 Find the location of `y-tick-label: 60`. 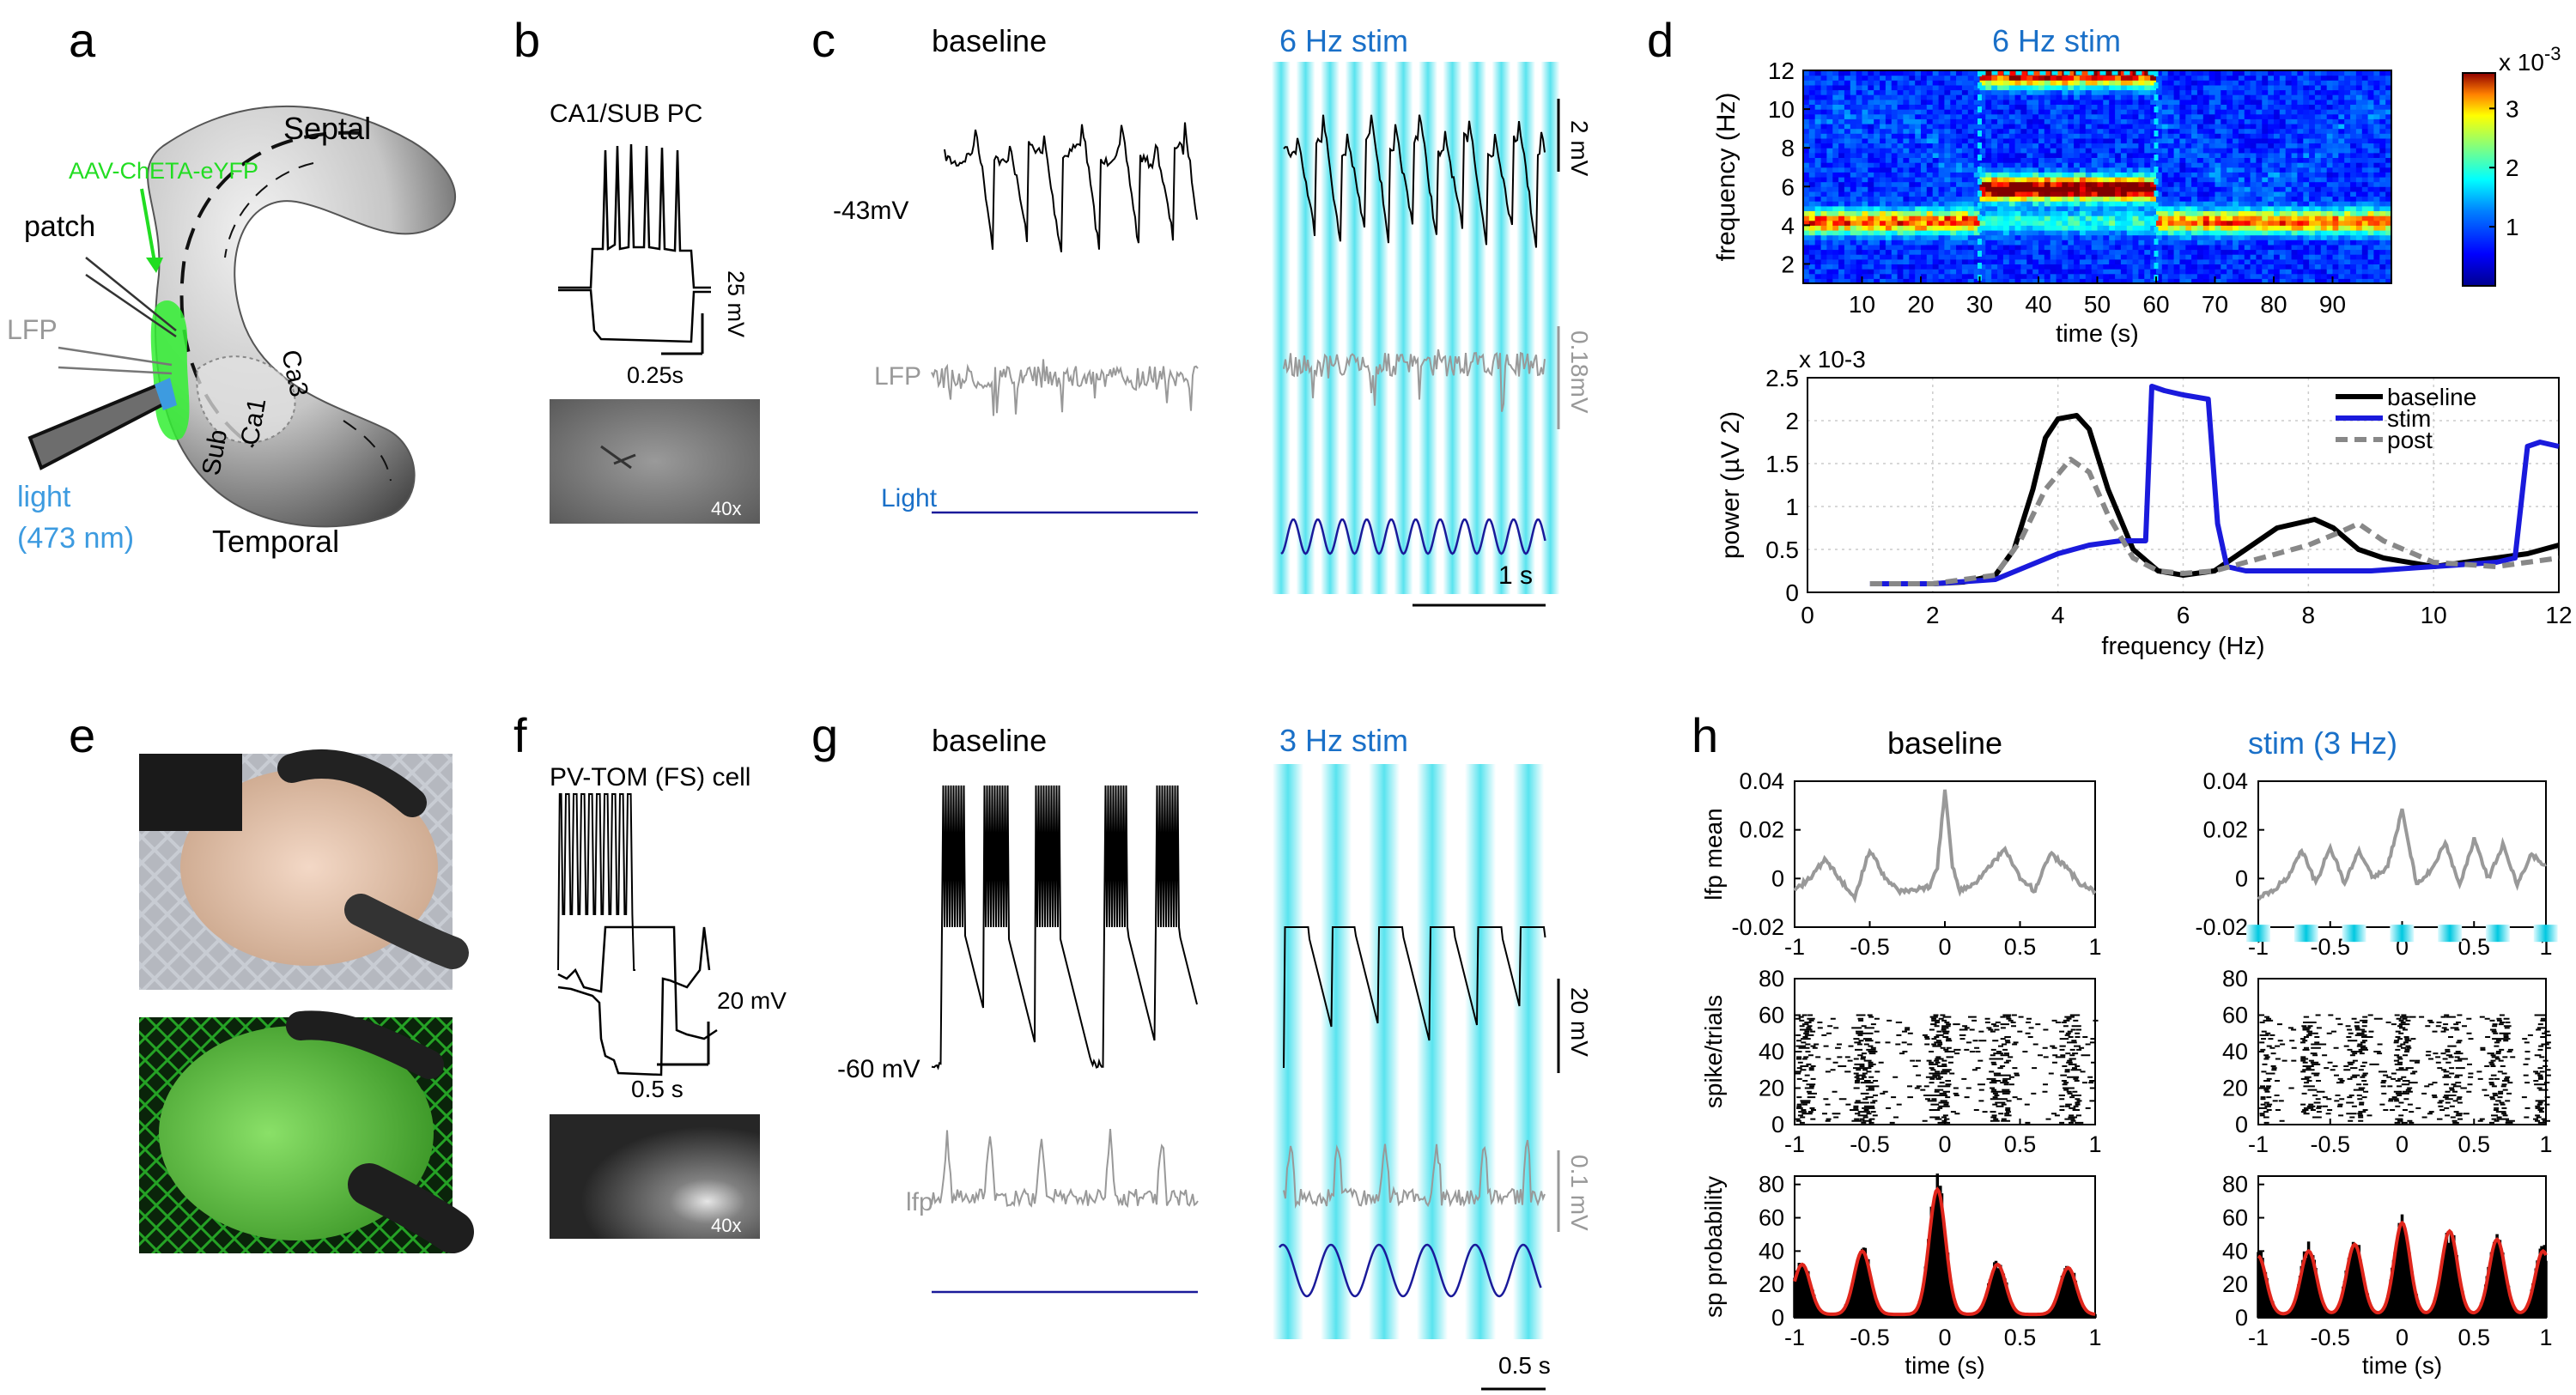

y-tick-label: 60 is located at coordinates (1771, 1218).